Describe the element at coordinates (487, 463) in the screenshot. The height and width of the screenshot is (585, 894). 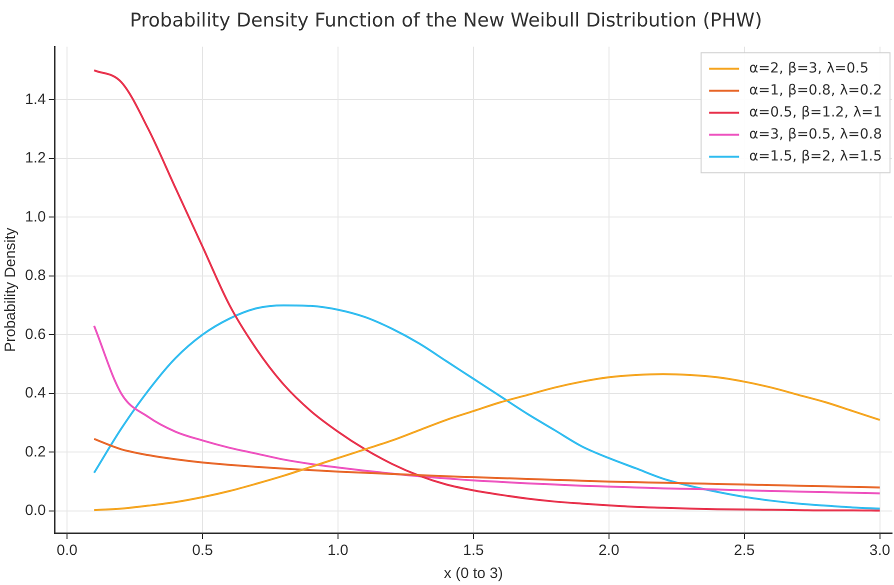
I see `line-series` at that location.